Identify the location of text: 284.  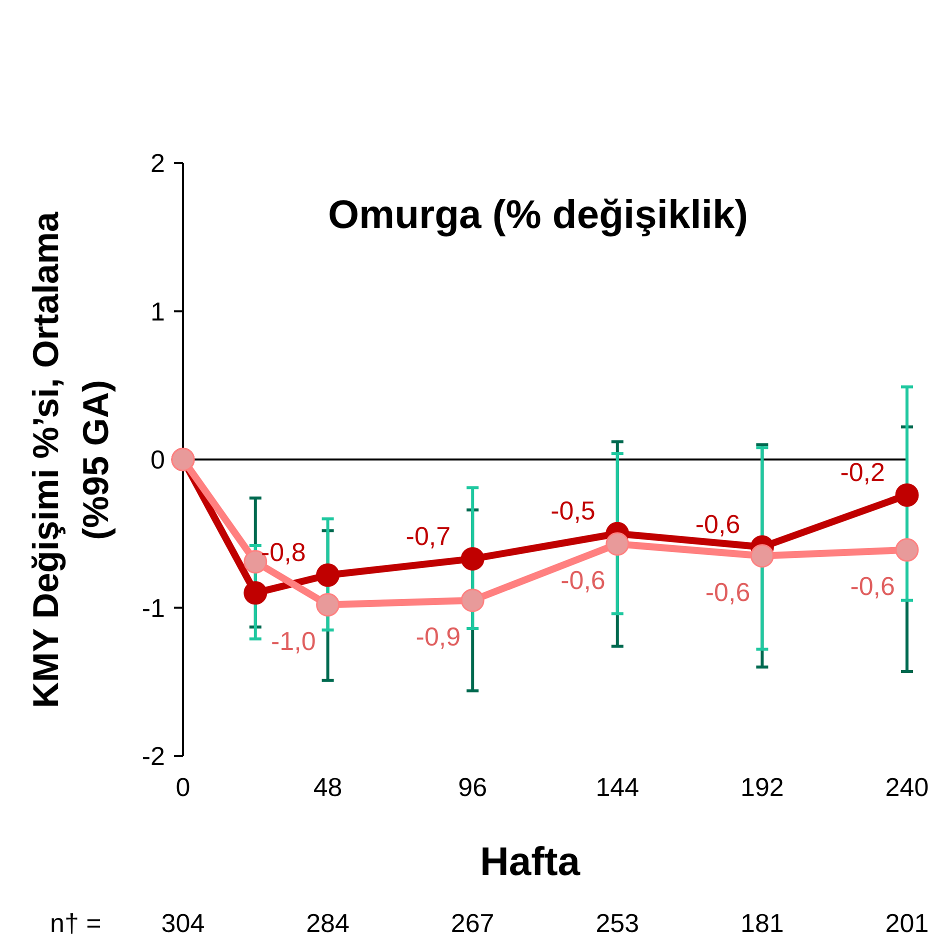
(328, 923).